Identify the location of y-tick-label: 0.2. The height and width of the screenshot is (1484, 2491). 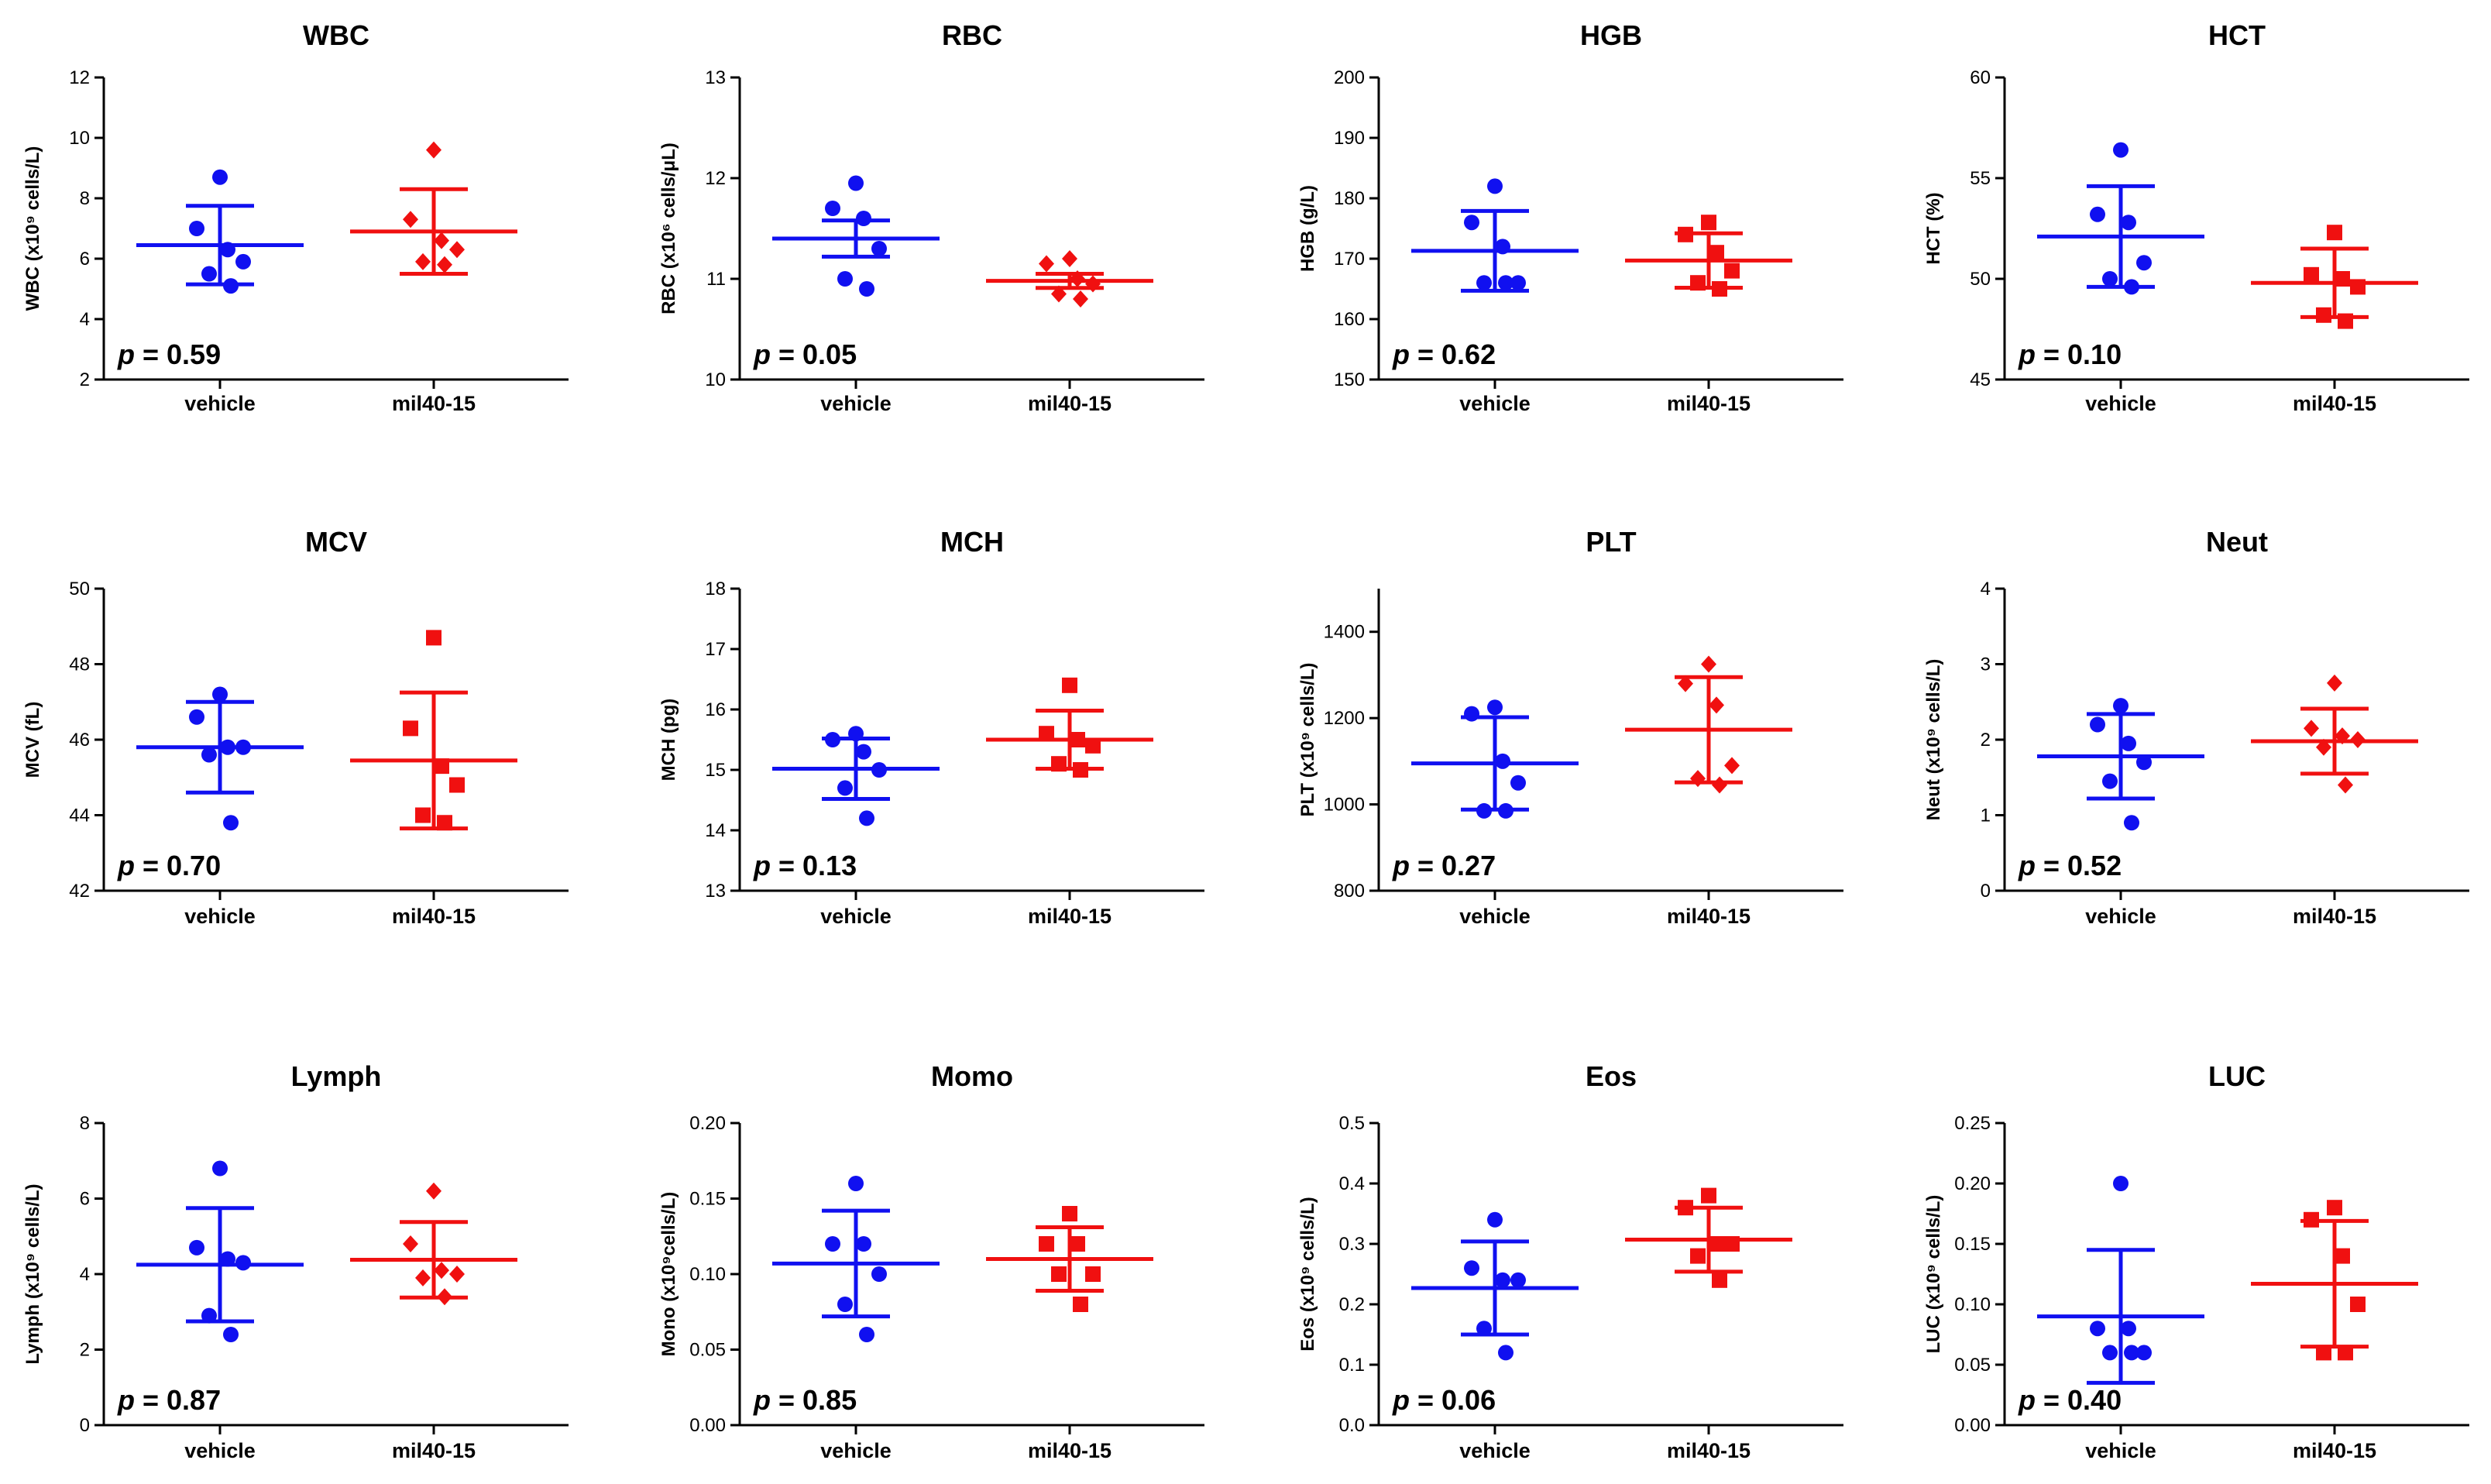
(1352, 1304).